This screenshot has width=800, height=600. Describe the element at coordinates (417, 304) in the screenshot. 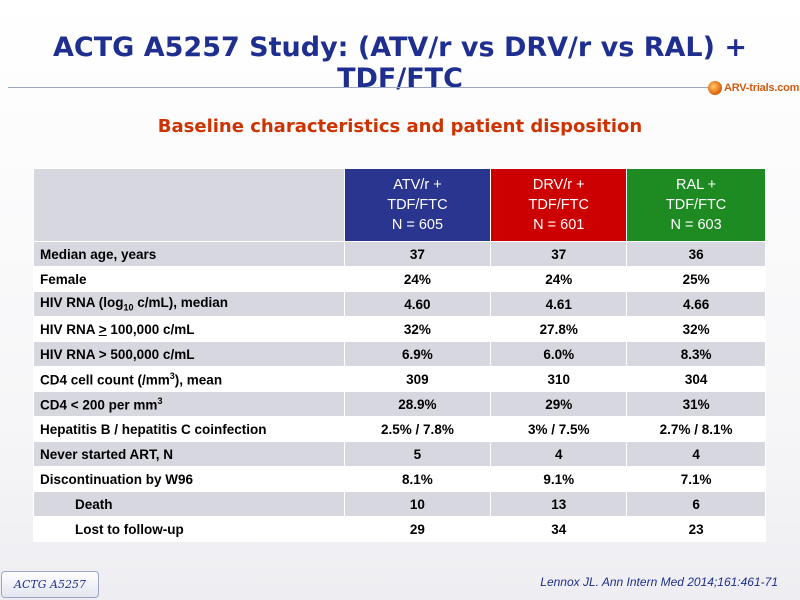

I see `cell-atv: 4.60` at that location.